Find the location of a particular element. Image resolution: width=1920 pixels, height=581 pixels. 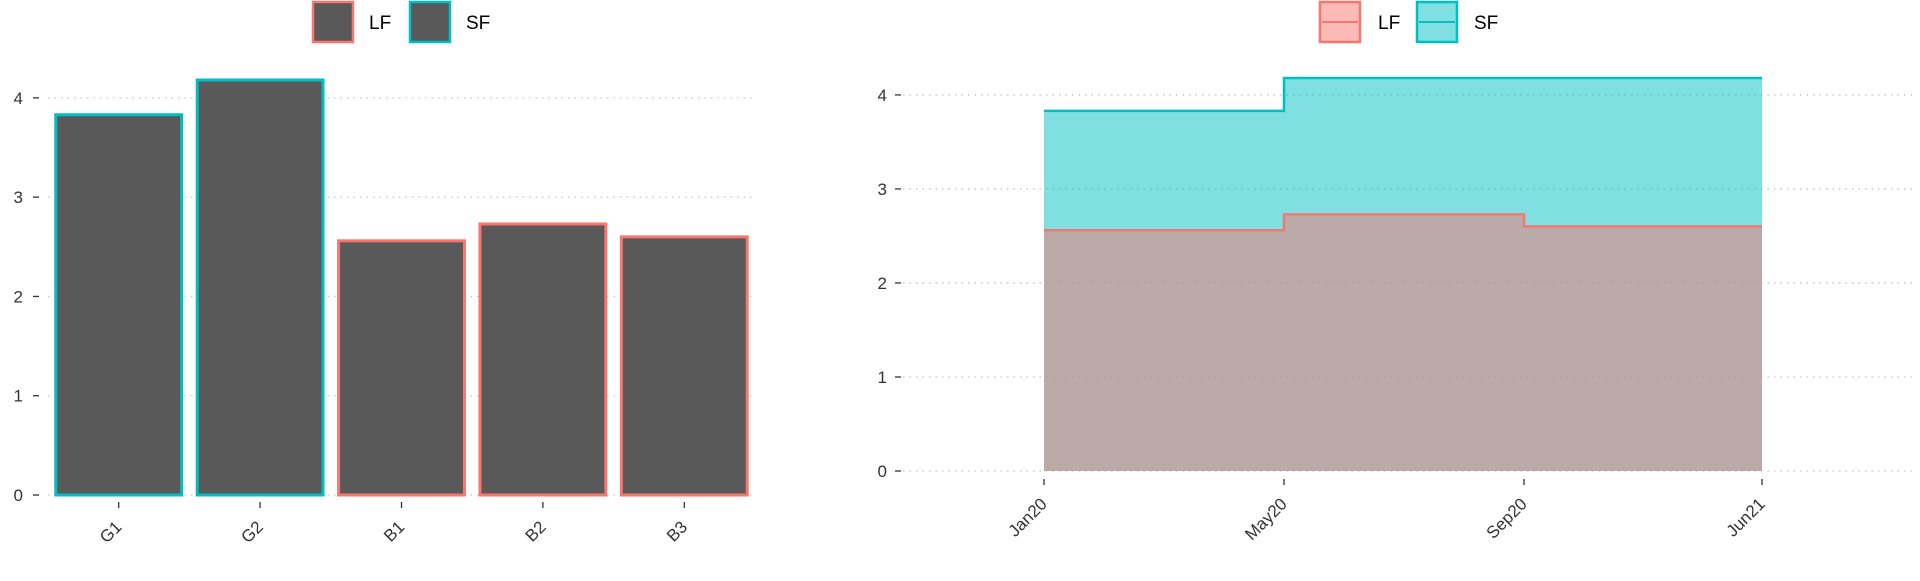

legend-key-lf is located at coordinates (333, 22).